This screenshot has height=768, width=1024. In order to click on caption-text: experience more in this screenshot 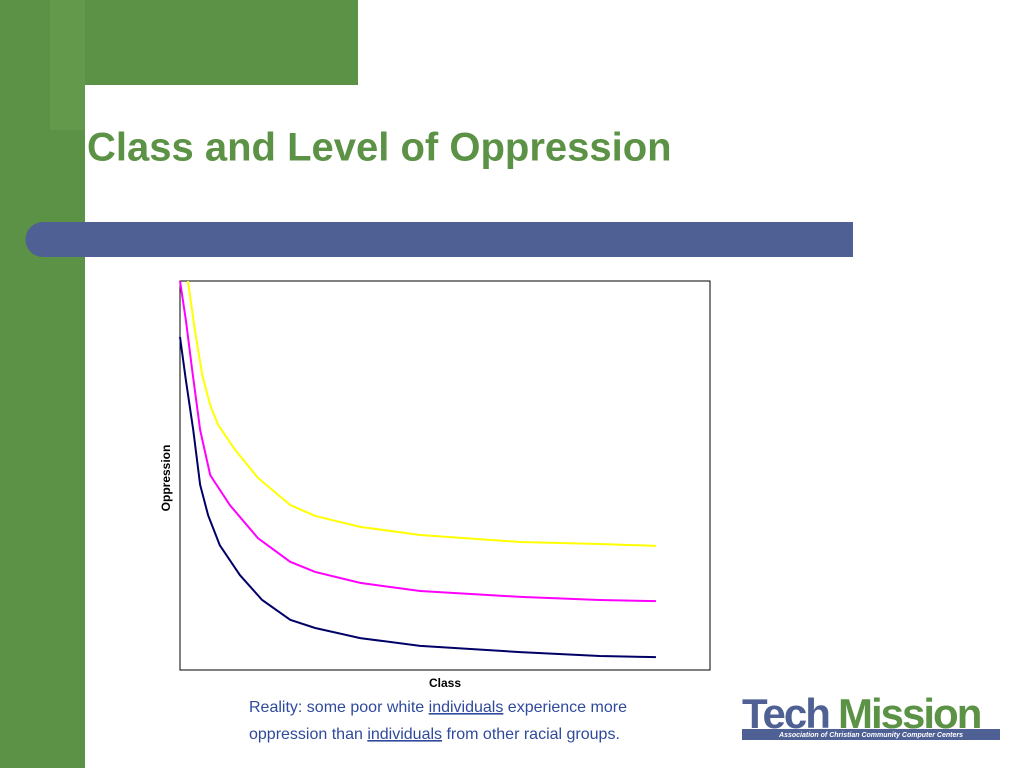, I will do `click(565, 707)`.